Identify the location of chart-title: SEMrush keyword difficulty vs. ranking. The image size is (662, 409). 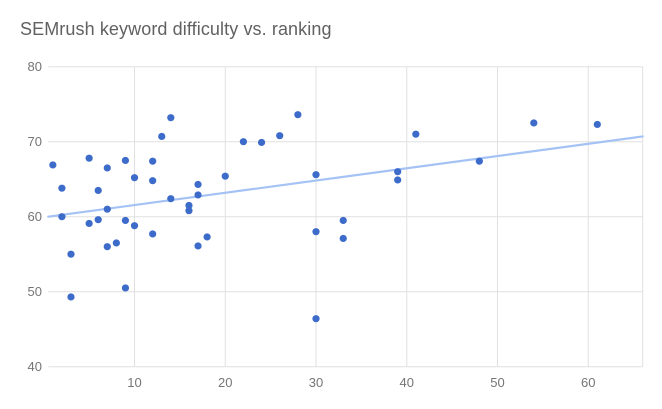
(176, 29).